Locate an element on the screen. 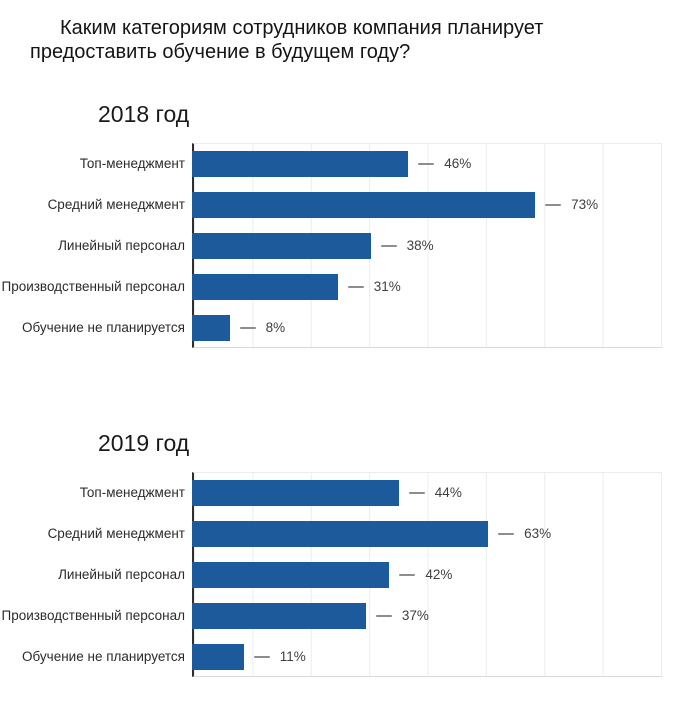  year-heading-2019: 2019 год is located at coordinates (144, 443).